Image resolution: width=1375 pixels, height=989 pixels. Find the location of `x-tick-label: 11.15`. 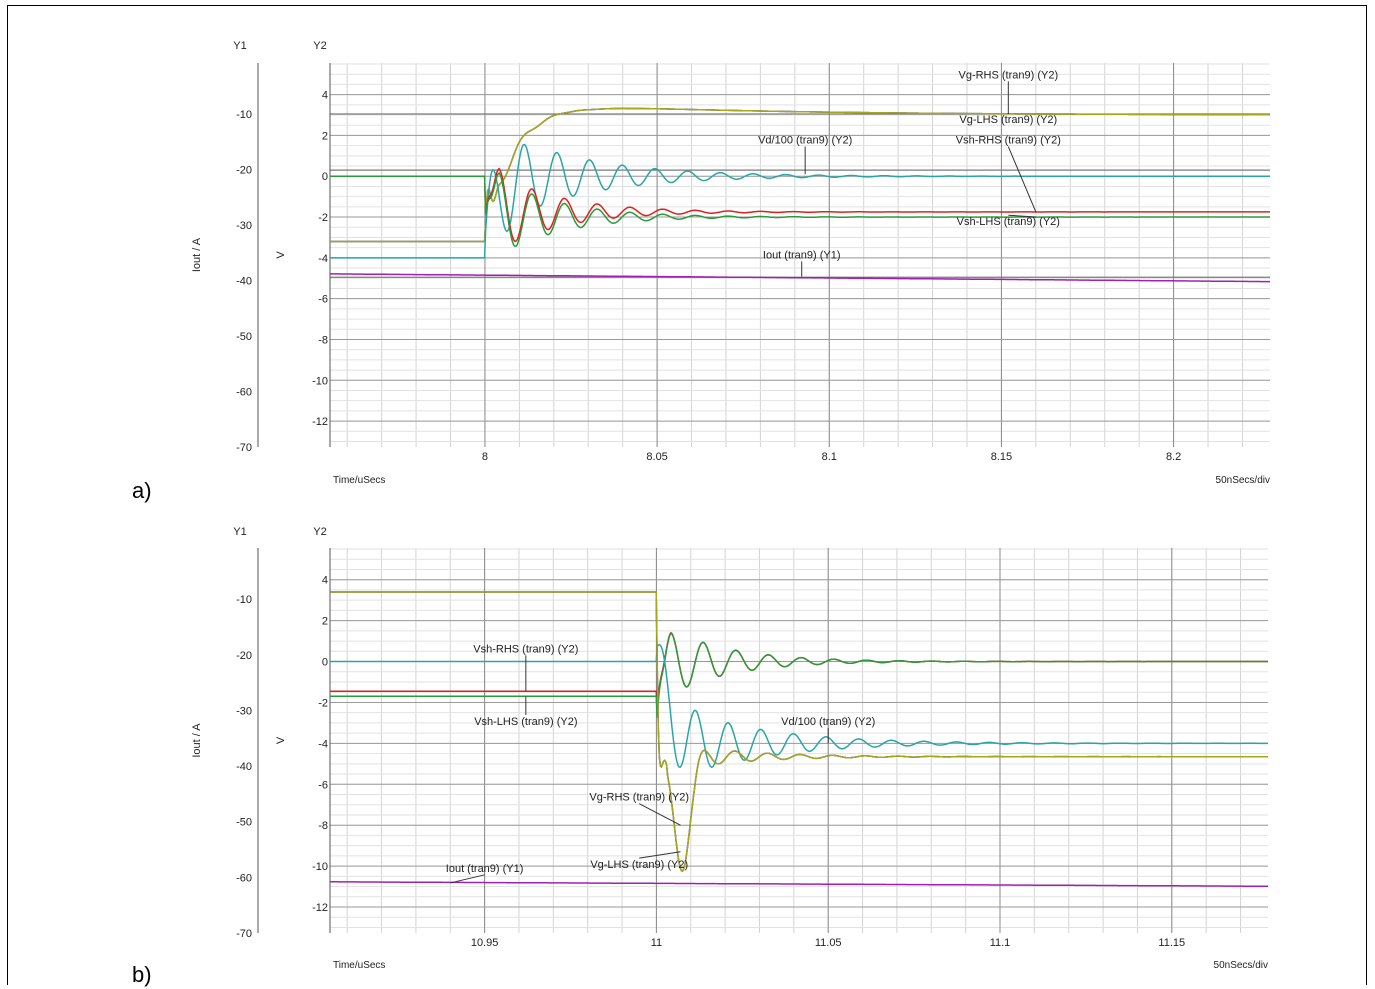

x-tick-label: 11.15 is located at coordinates (1171, 943).